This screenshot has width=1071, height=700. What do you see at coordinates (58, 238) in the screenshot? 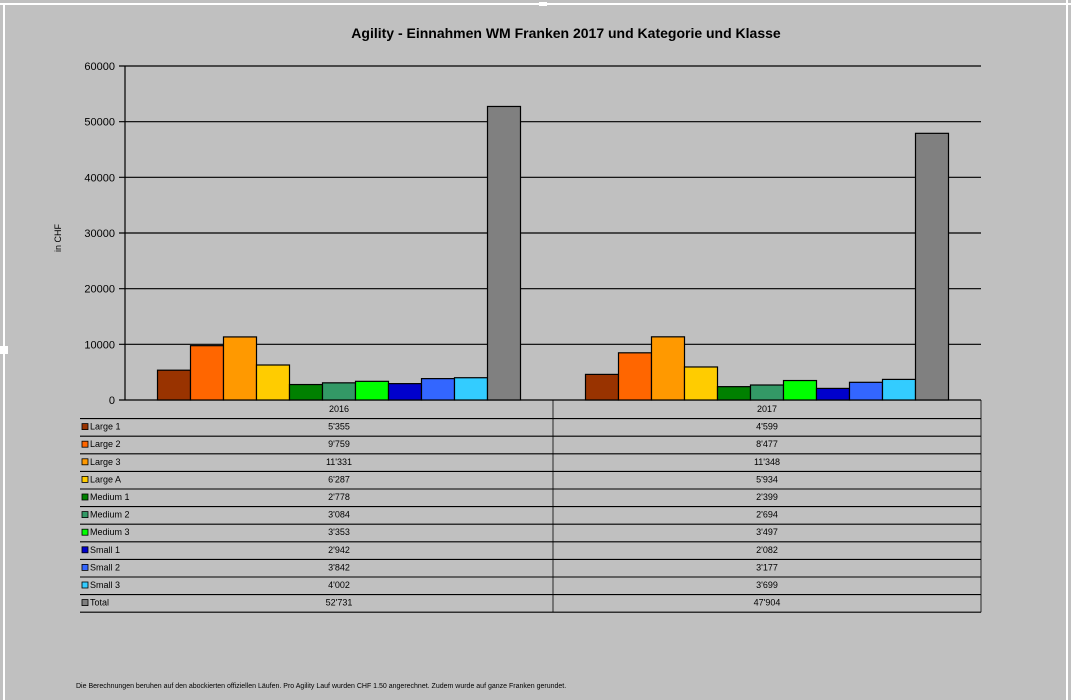
I see `y-axis-label: in CHF` at bounding box center [58, 238].